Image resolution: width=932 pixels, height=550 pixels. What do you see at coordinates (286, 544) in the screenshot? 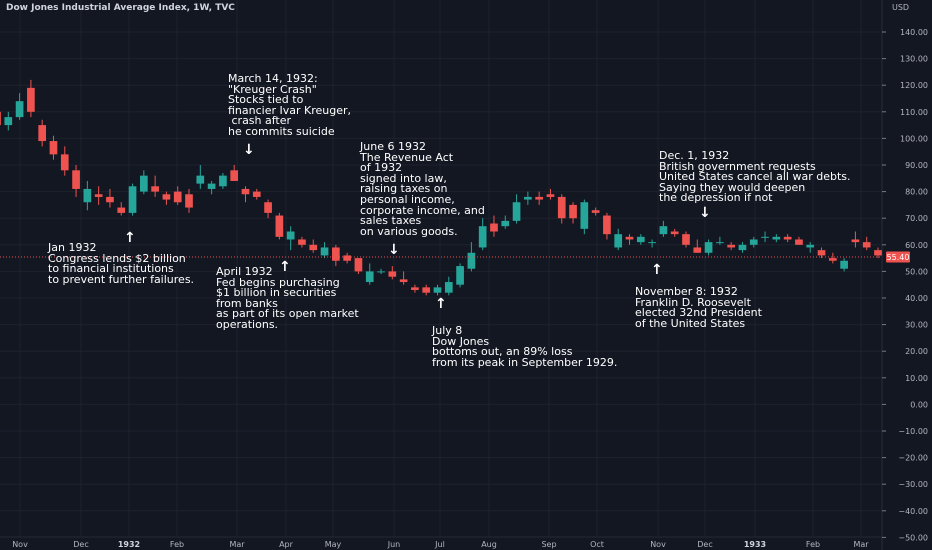
I see `x-tick-label: Apr` at bounding box center [286, 544].